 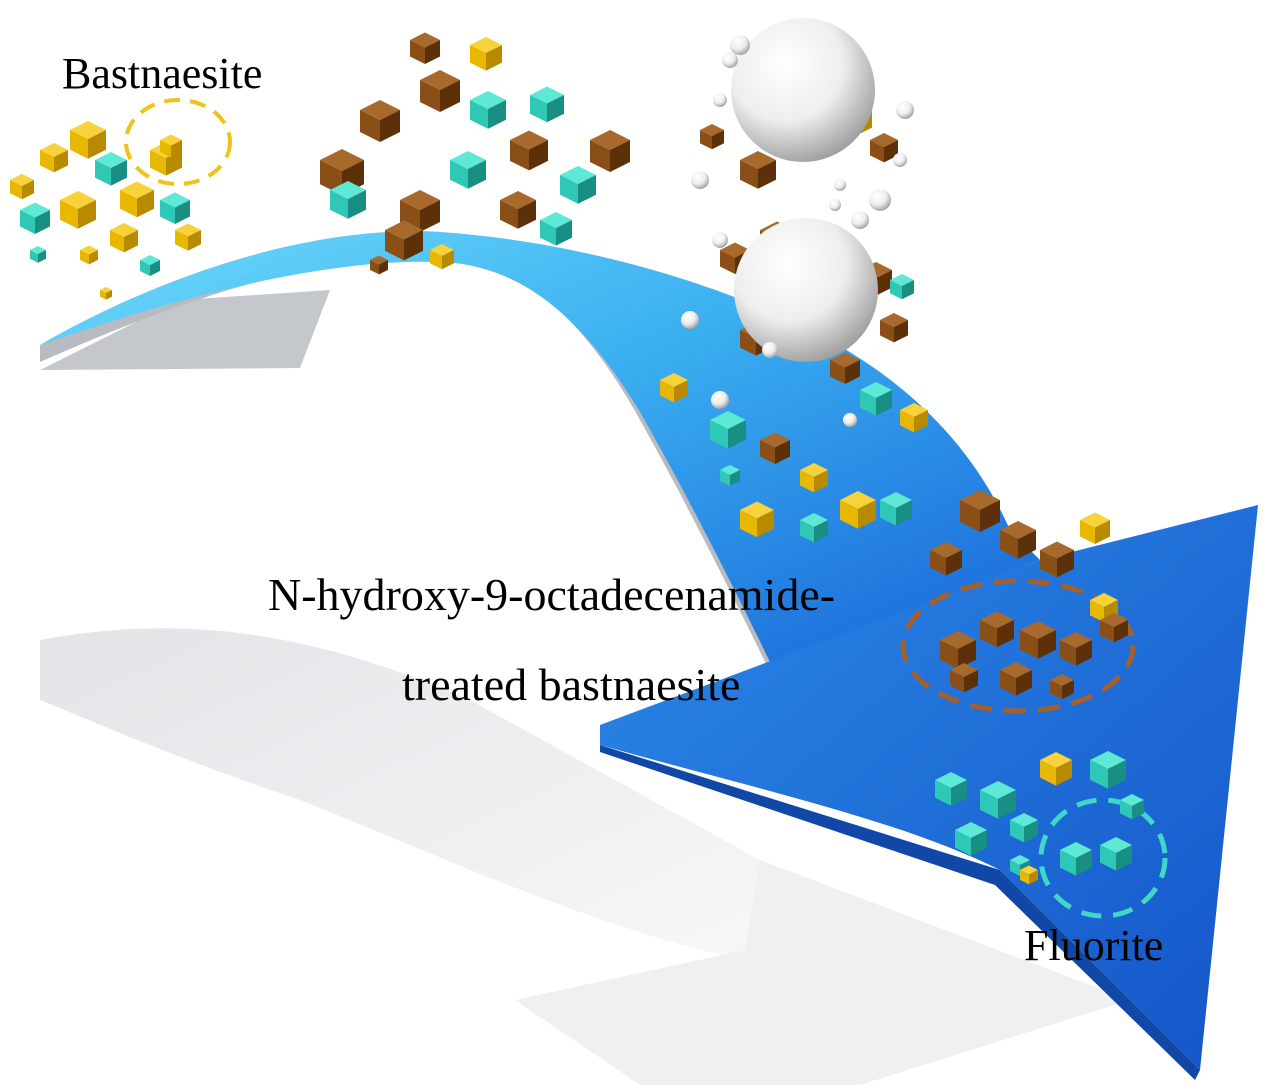 What do you see at coordinates (571, 684) in the screenshot?
I see `treated-bastnaesite-label-line2: treated bastnaesite` at bounding box center [571, 684].